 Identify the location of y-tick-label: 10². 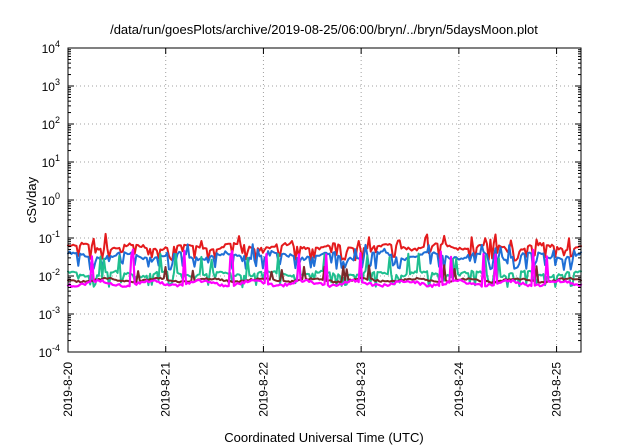
(51, 123).